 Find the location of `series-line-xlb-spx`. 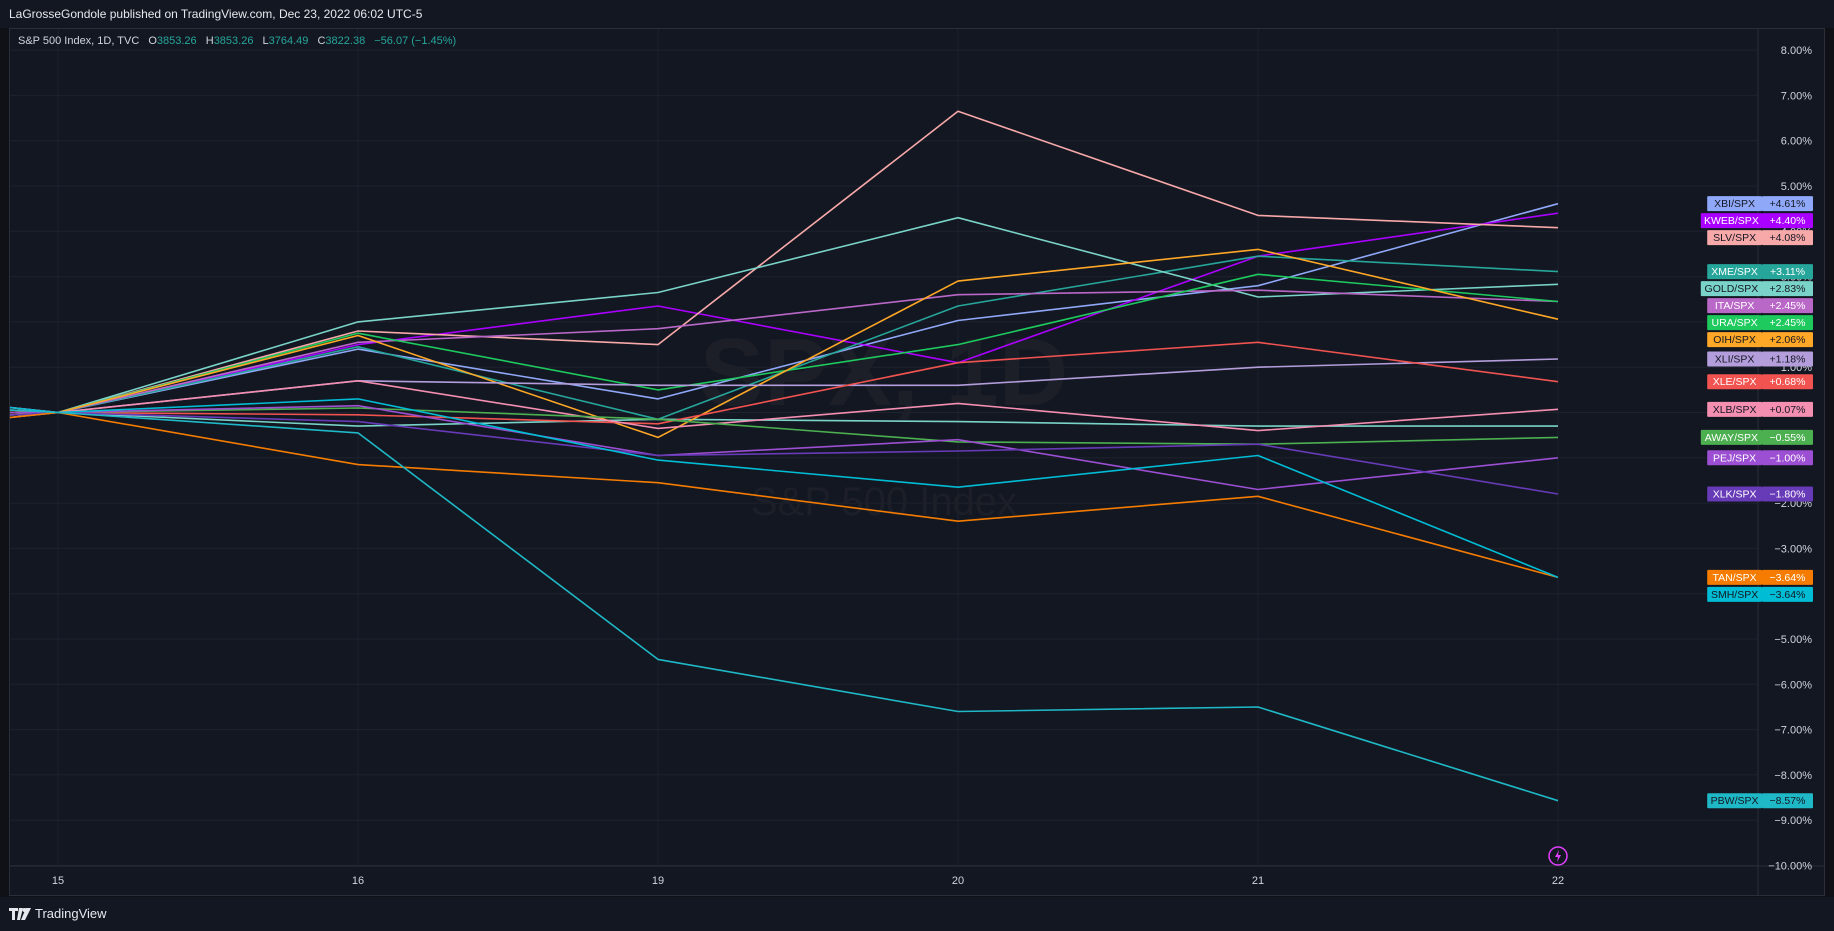

series-line-xlb-spx is located at coordinates (808, 405).